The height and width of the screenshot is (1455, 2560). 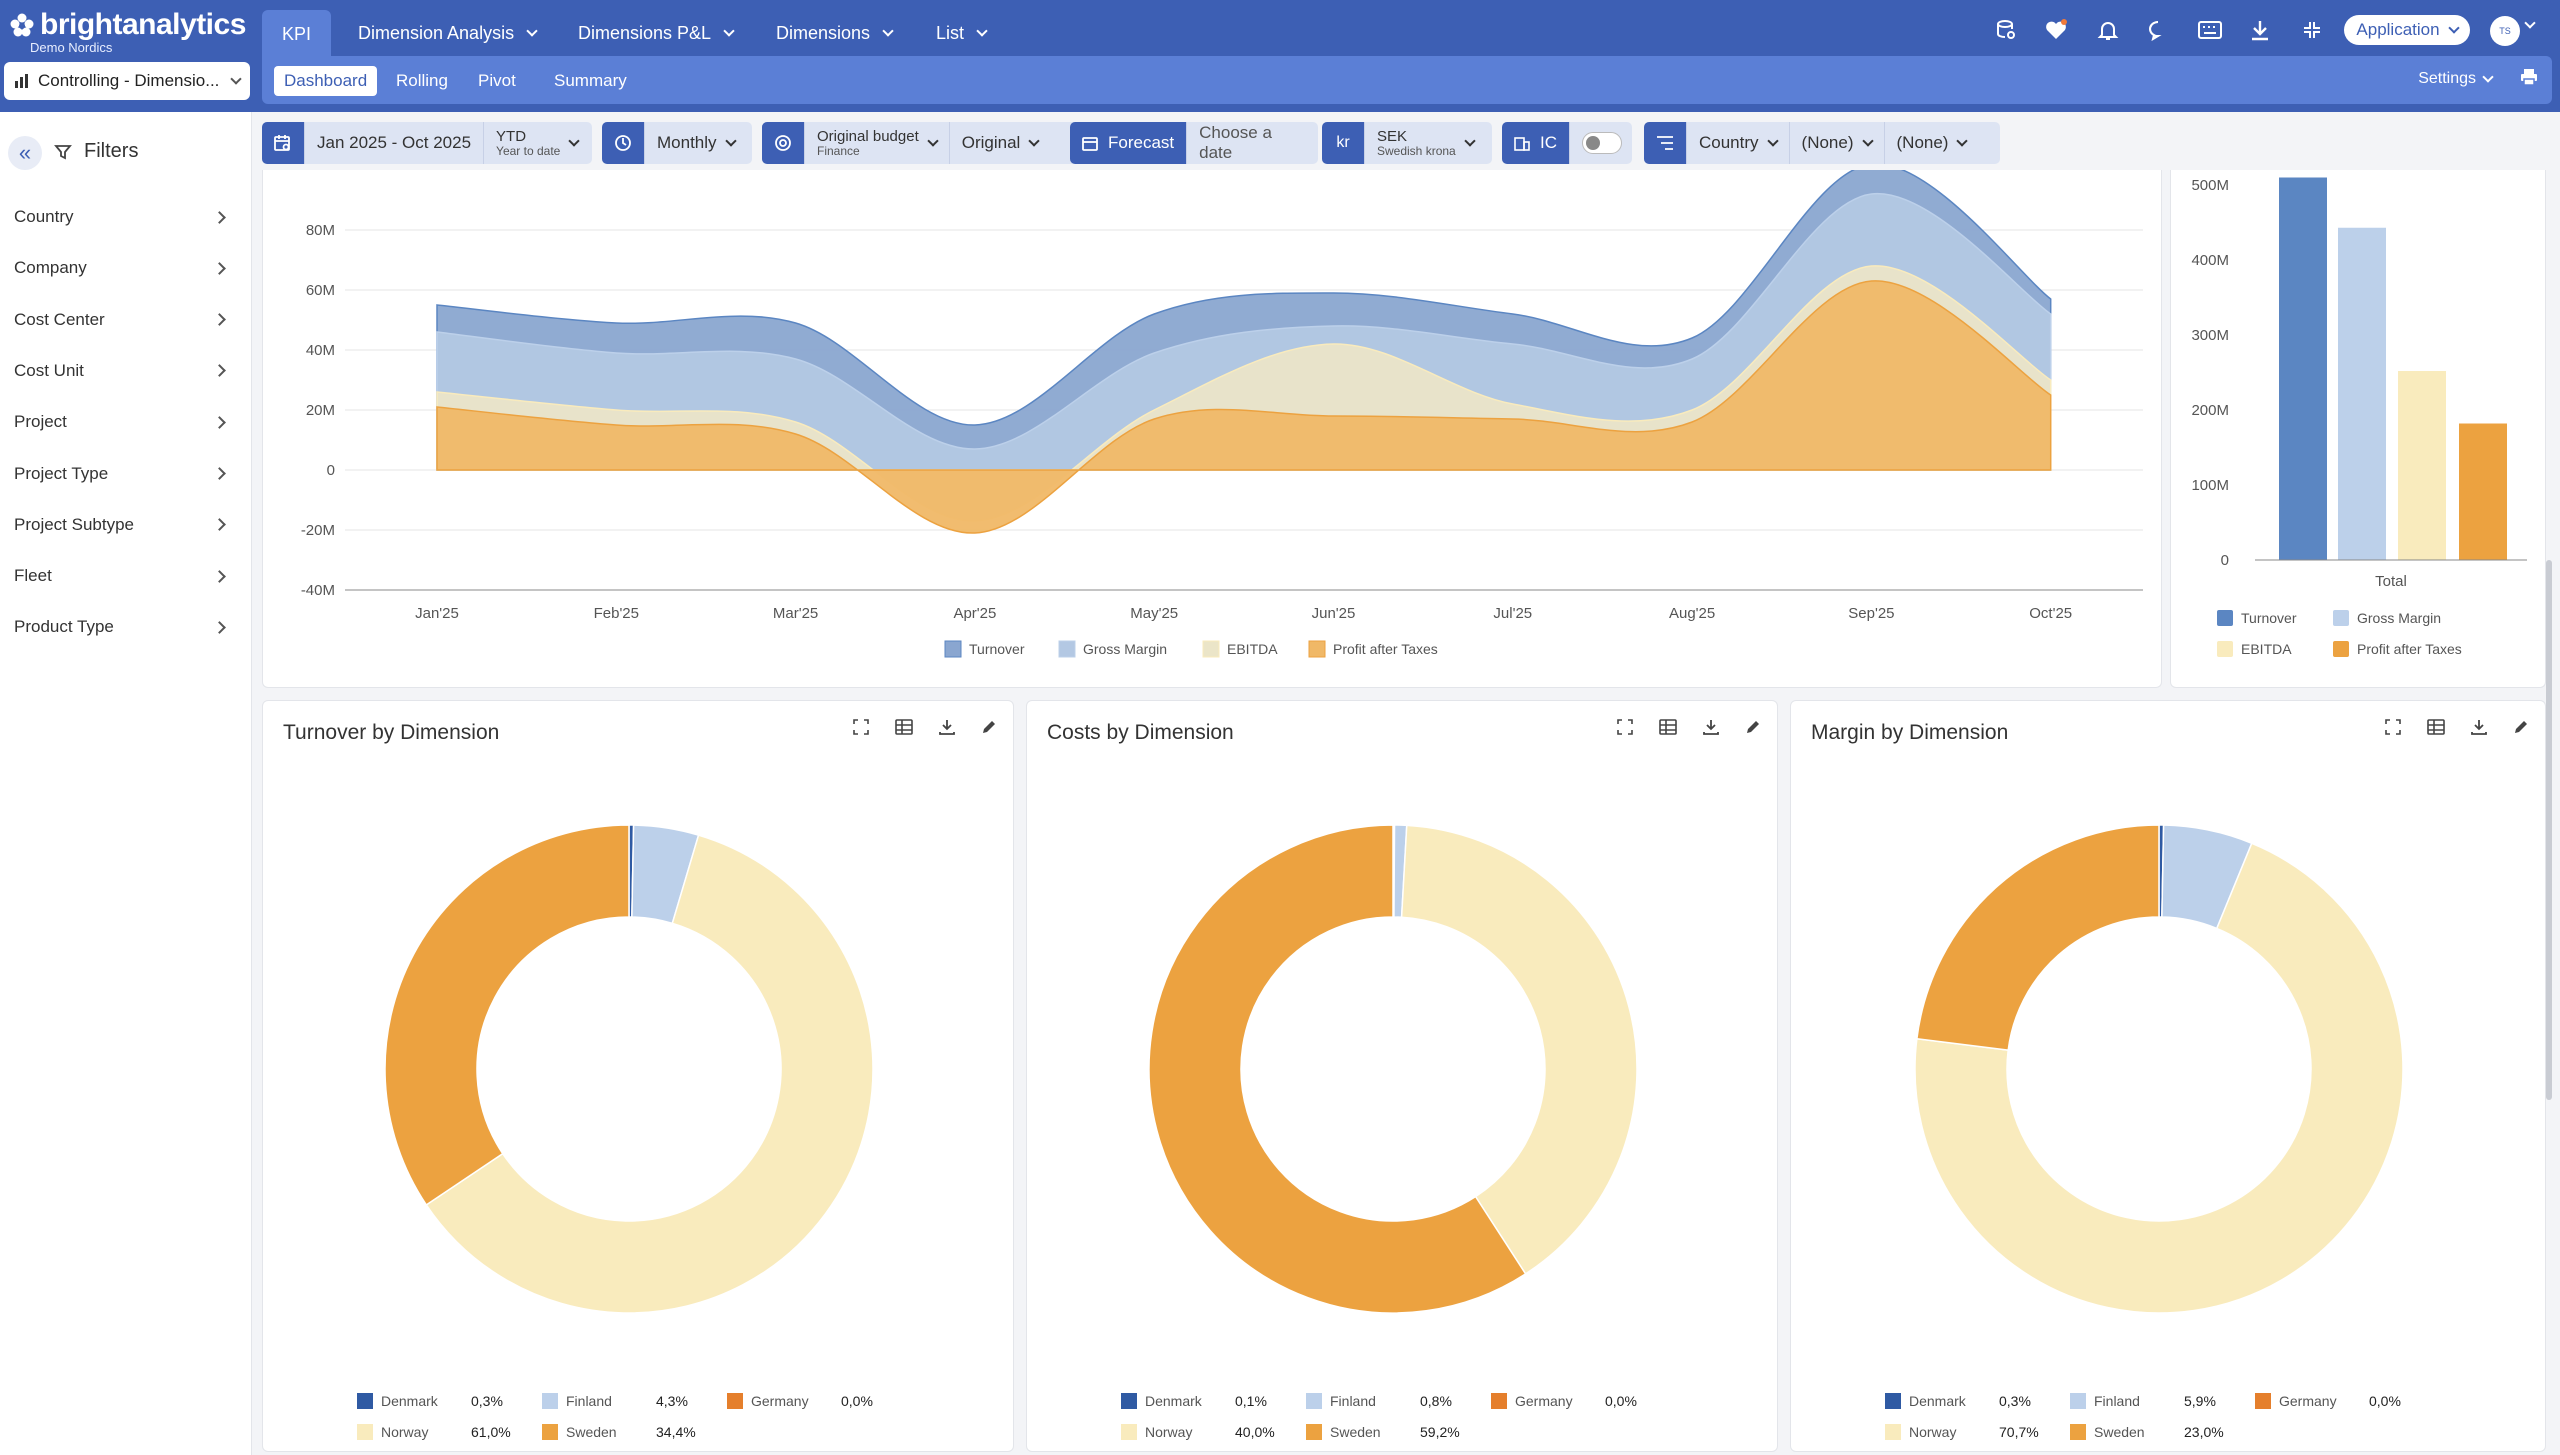 What do you see at coordinates (2549, 830) in the screenshot?
I see `page-scrollbar` at bounding box center [2549, 830].